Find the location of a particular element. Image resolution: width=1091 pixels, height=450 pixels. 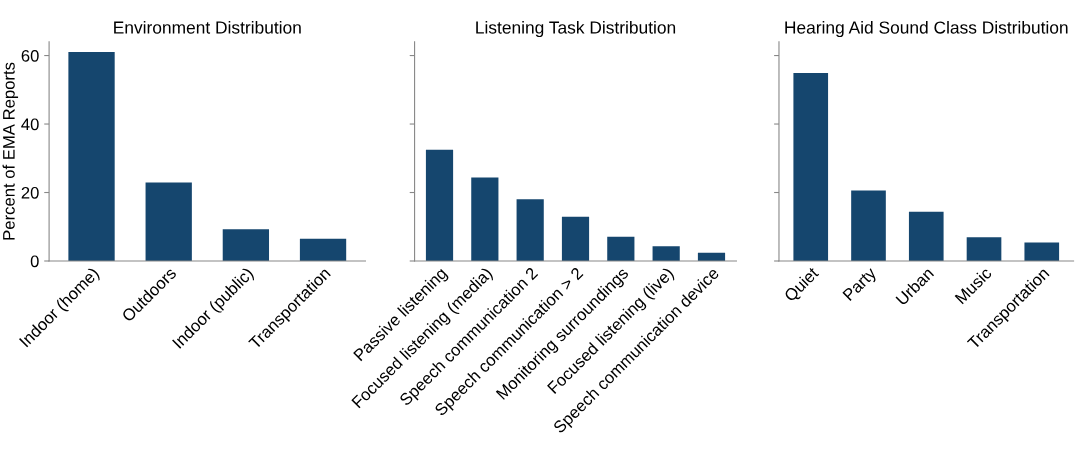

y-tick-label: 0 is located at coordinates (34, 261).